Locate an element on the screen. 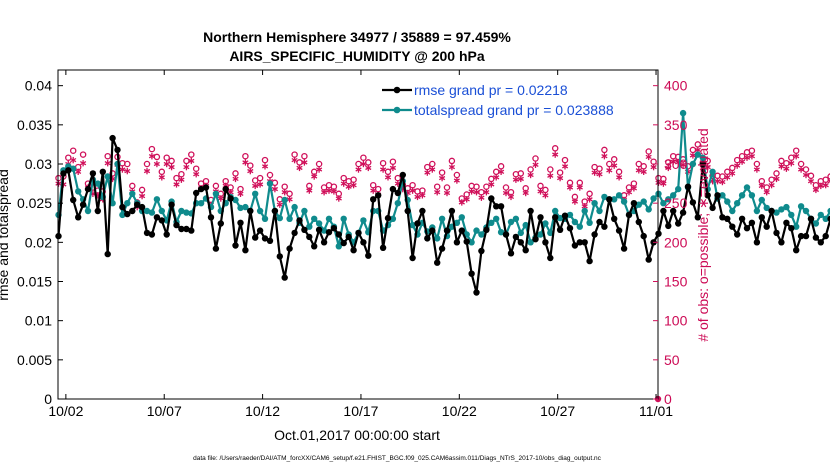 The width and height of the screenshot is (830, 470). legend-marker-rmse is located at coordinates (397, 90).